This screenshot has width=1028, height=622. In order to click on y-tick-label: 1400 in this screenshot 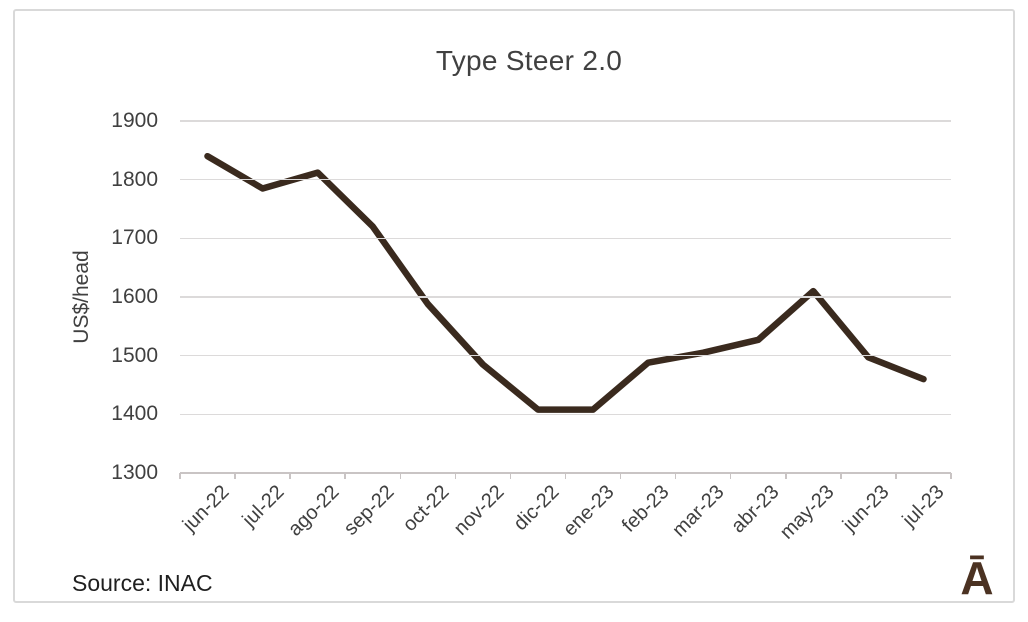, I will do `click(134, 414)`.